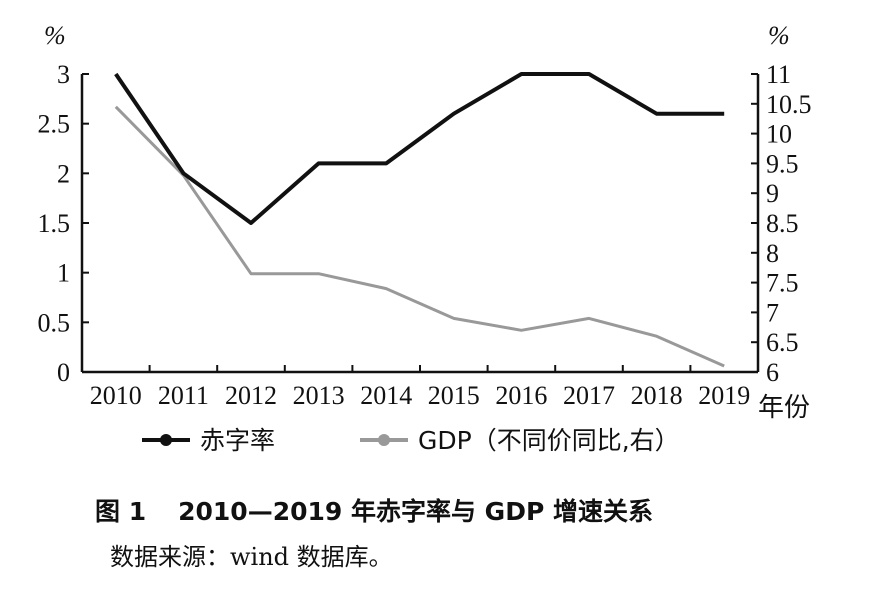 Image resolution: width=870 pixels, height=590 pixels. Describe the element at coordinates (386, 395) in the screenshot. I see `x-tick-label: 2014` at that location.